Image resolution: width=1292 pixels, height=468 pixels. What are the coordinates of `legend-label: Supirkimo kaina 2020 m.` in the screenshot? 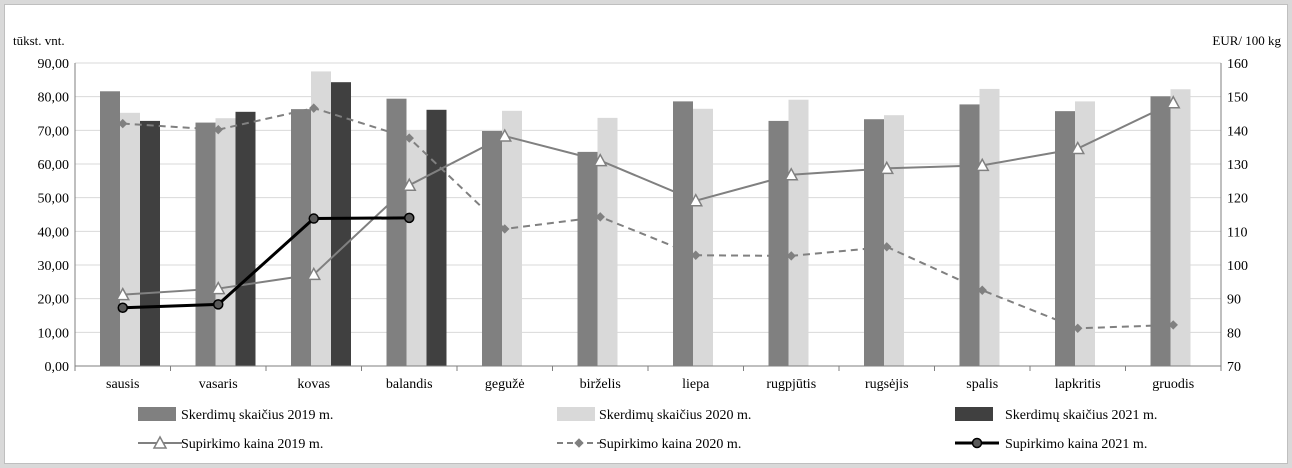 It's located at (670, 444).